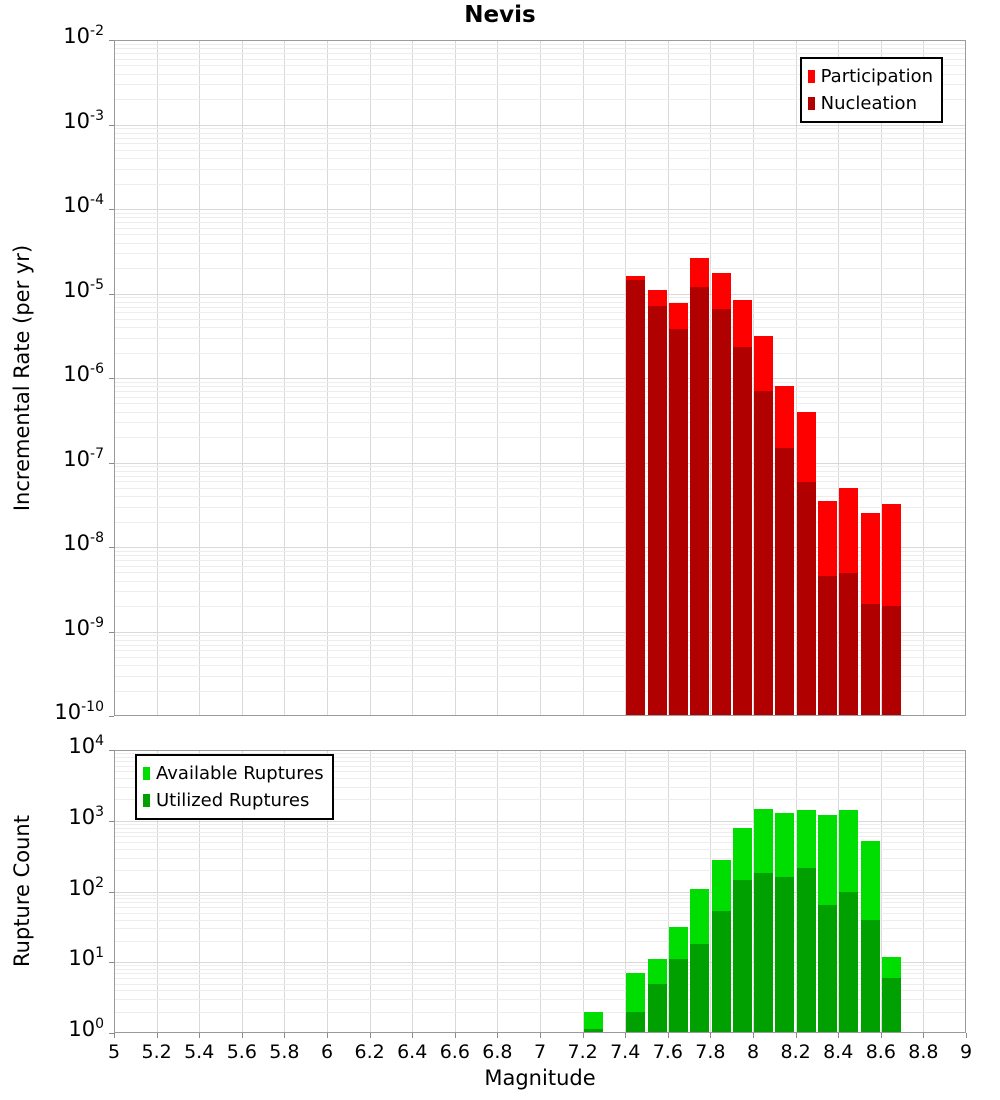 The width and height of the screenshot is (1000, 1100). Describe the element at coordinates (79, 711) in the screenshot. I see `y-tick-label: 10⁻¹⁰` at that location.